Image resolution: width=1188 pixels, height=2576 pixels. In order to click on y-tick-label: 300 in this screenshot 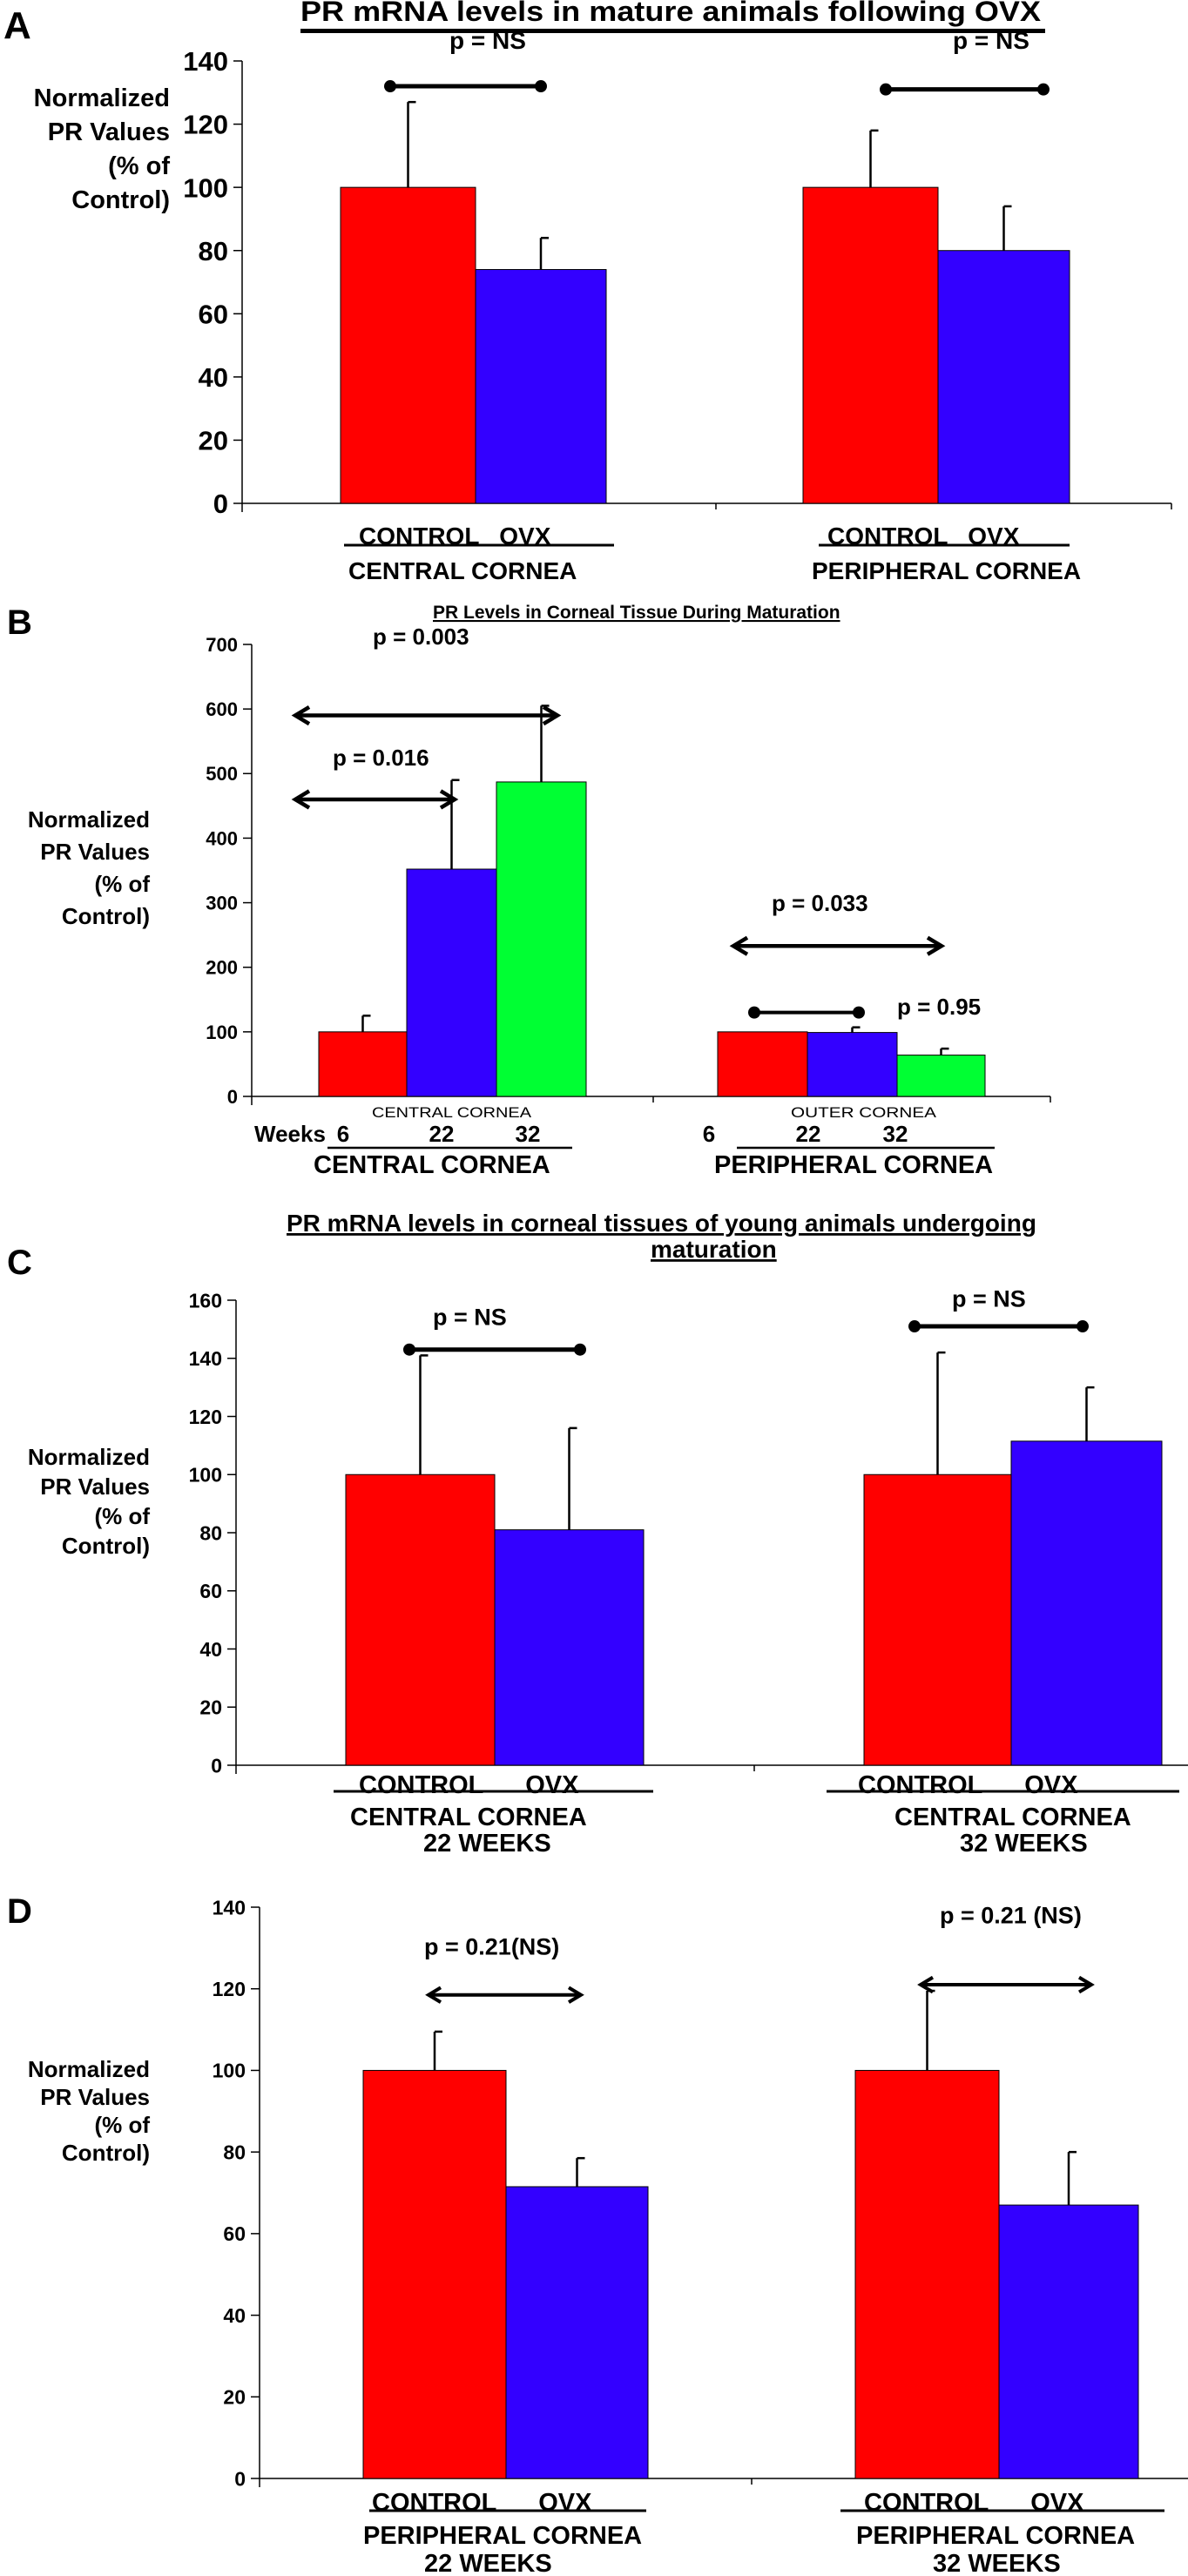, I will do `click(222, 903)`.